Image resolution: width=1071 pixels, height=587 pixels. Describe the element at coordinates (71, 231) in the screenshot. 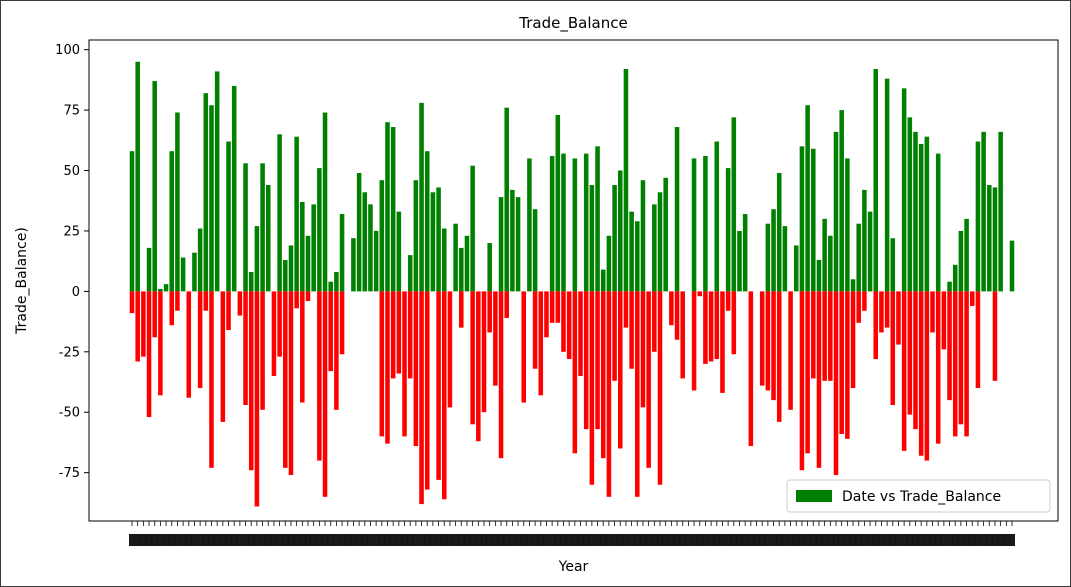

I see `y-tick-label: 25` at that location.